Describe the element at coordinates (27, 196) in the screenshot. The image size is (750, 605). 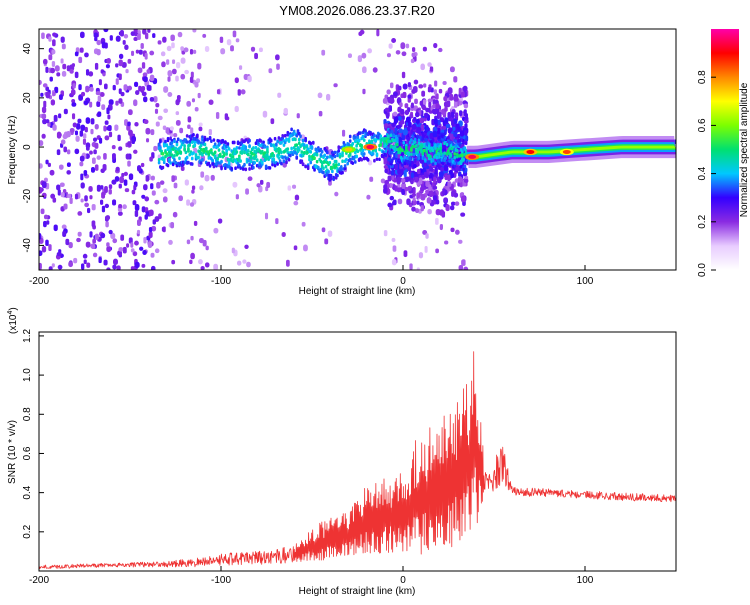
I see `heatmap-y-tick-label: -20` at that location.